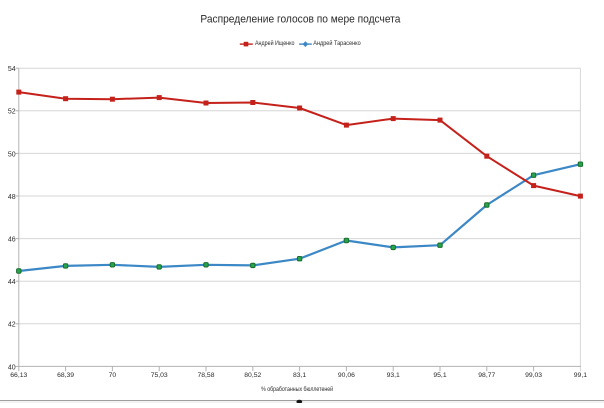  What do you see at coordinates (580, 375) in the screenshot?
I see `svg-text: 99,1` at bounding box center [580, 375].